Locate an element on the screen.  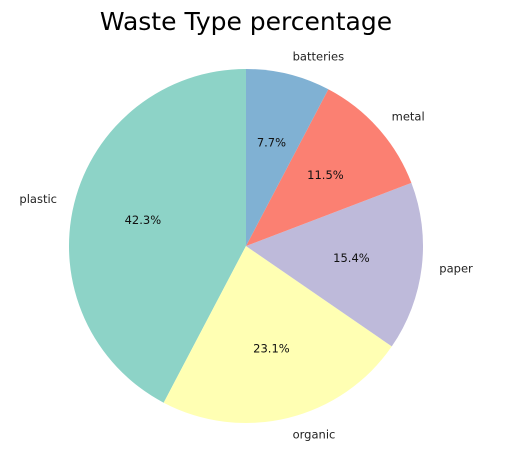
pie-slice-paper is located at coordinates (335, 264).